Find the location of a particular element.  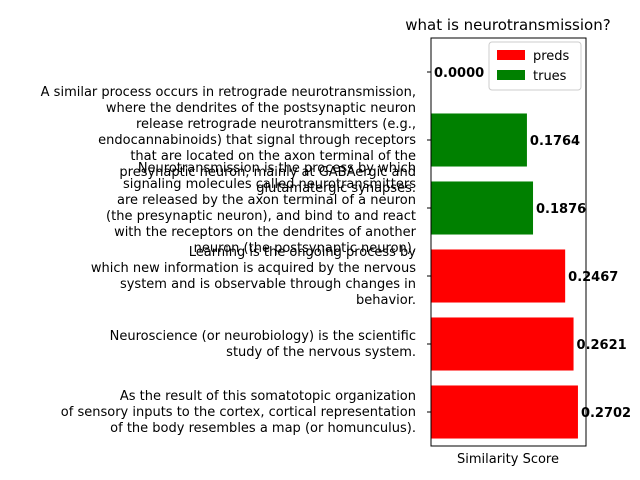

legend: preds trues is located at coordinates (535, 66).